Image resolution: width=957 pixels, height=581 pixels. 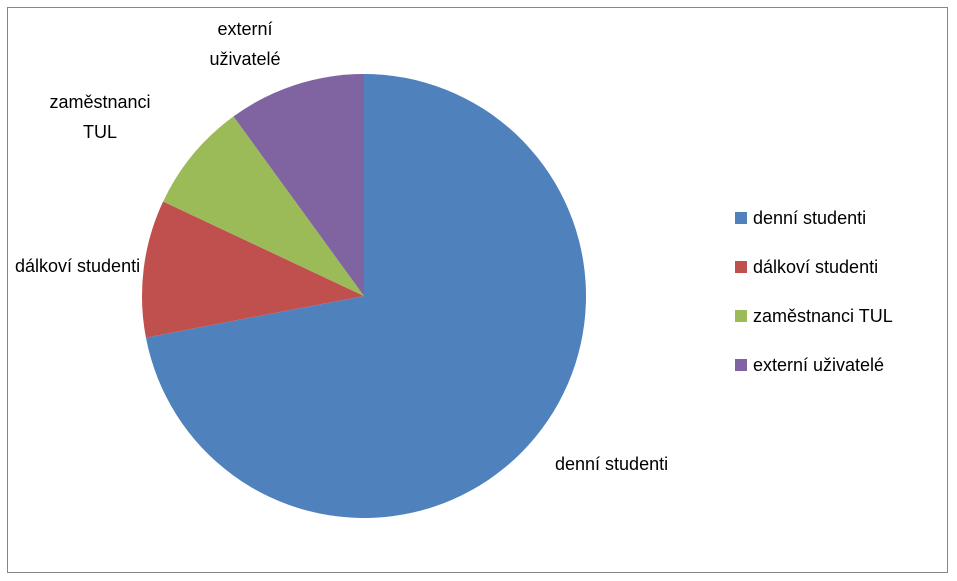 I want to click on data-label-0: denní studenti, so click(x=611, y=464).